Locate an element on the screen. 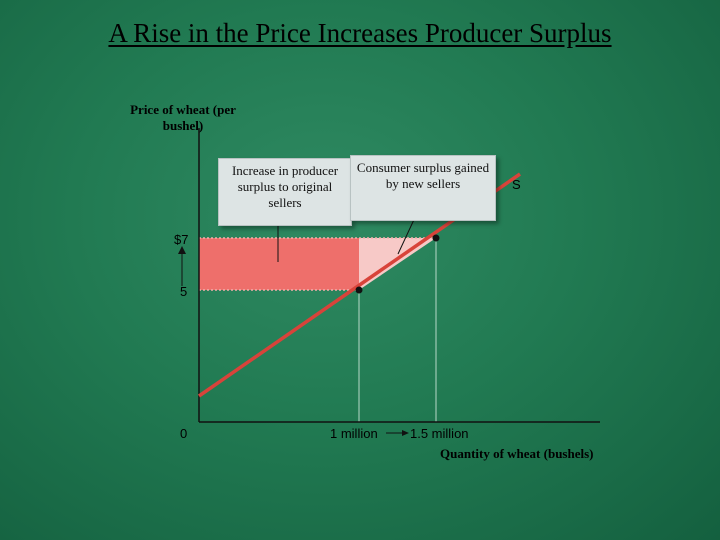  origin-label: 0 is located at coordinates (184, 433).